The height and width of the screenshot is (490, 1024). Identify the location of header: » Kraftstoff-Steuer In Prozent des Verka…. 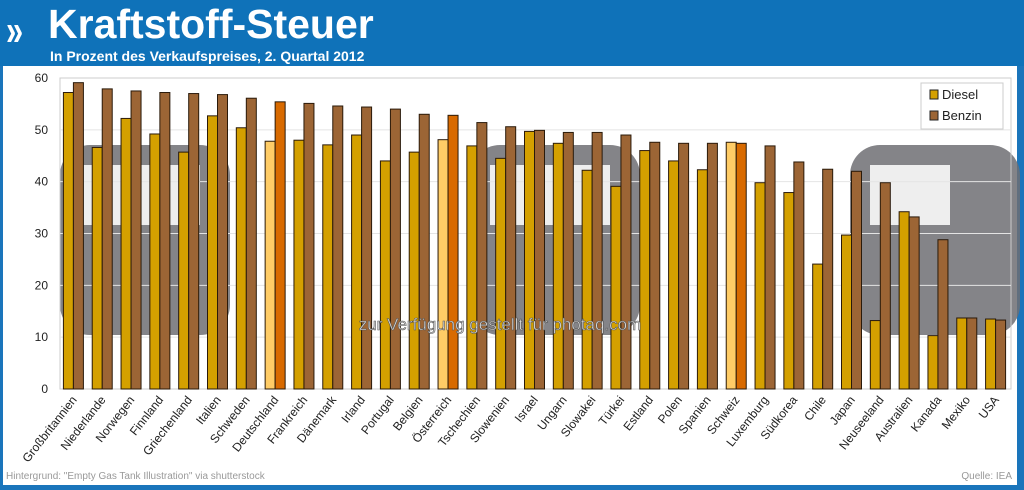
(512, 33).